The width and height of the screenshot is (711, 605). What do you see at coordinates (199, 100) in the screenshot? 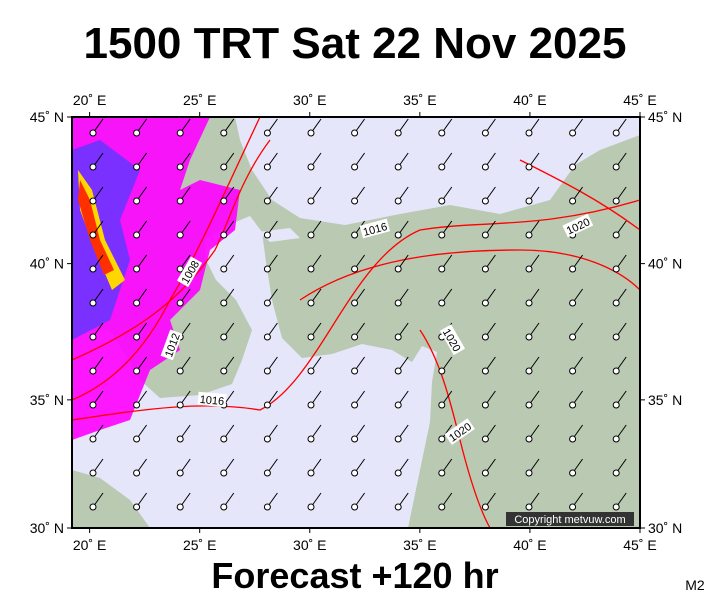
I see `lon-label-top: 25˚ E` at bounding box center [199, 100].